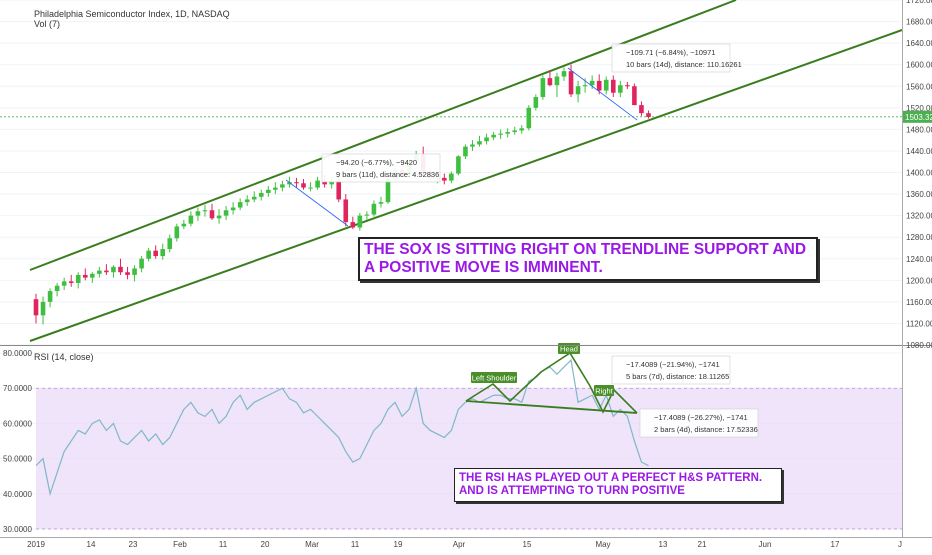  What do you see at coordinates (919, 2) in the screenshot?
I see `price-tick-label: 1720.00` at bounding box center [919, 2].